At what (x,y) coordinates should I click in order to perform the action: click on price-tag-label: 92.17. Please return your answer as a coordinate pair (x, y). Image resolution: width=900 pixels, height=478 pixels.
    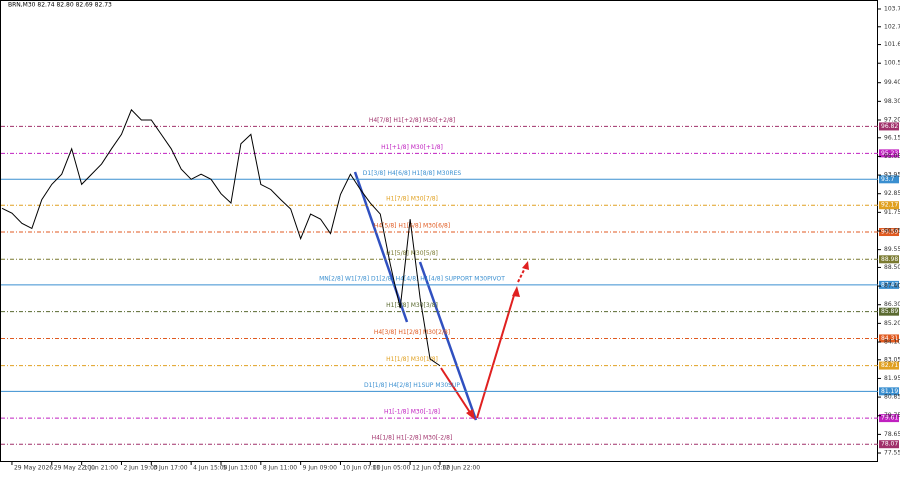
    Looking at the image, I should click on (889, 205).